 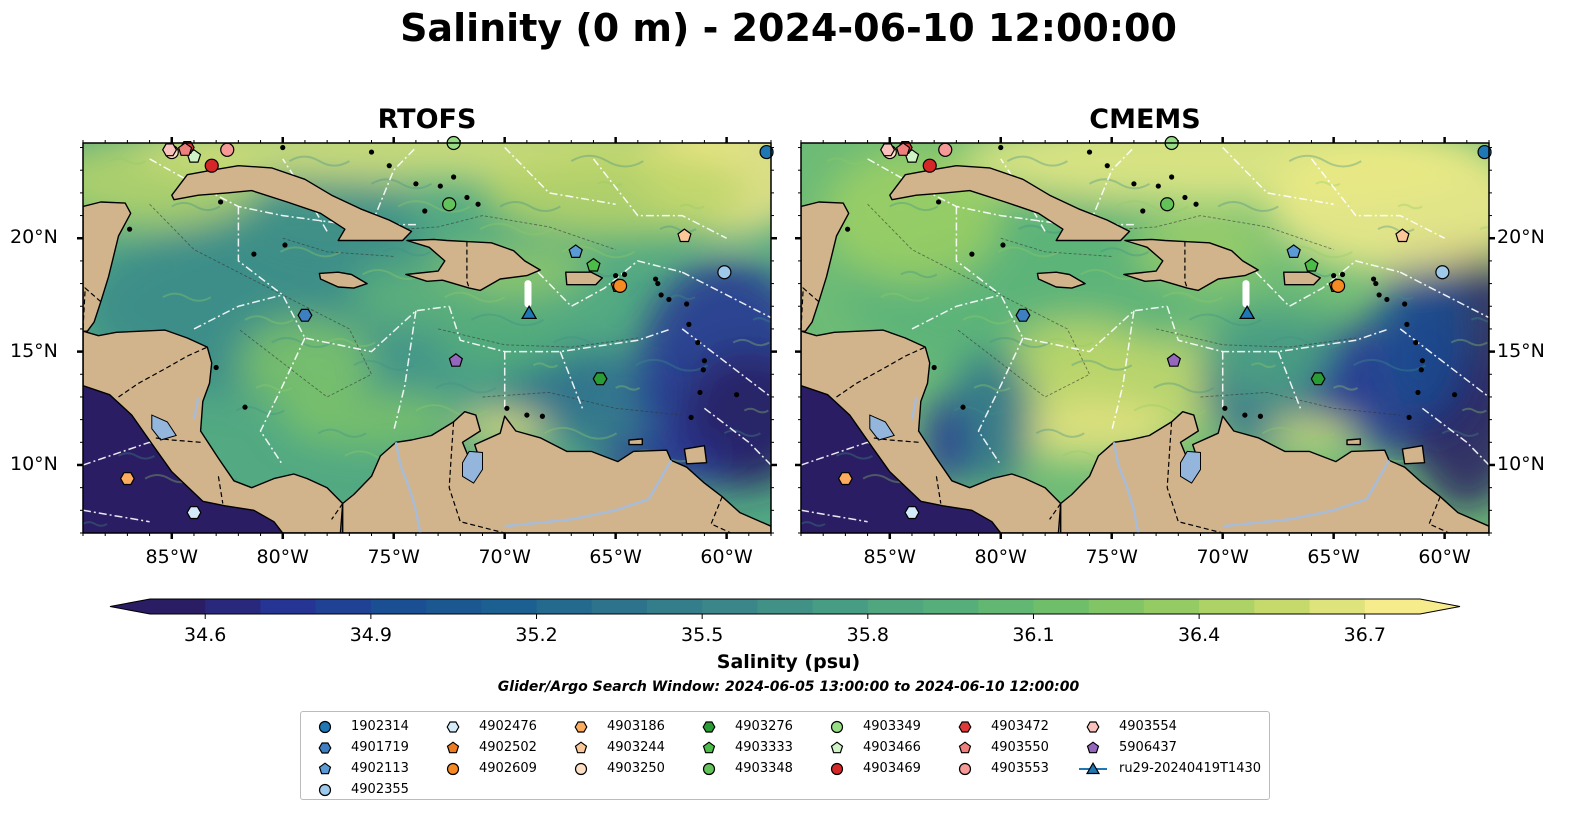 I want to click on legend-item: 4903472, so click(x=999, y=726).